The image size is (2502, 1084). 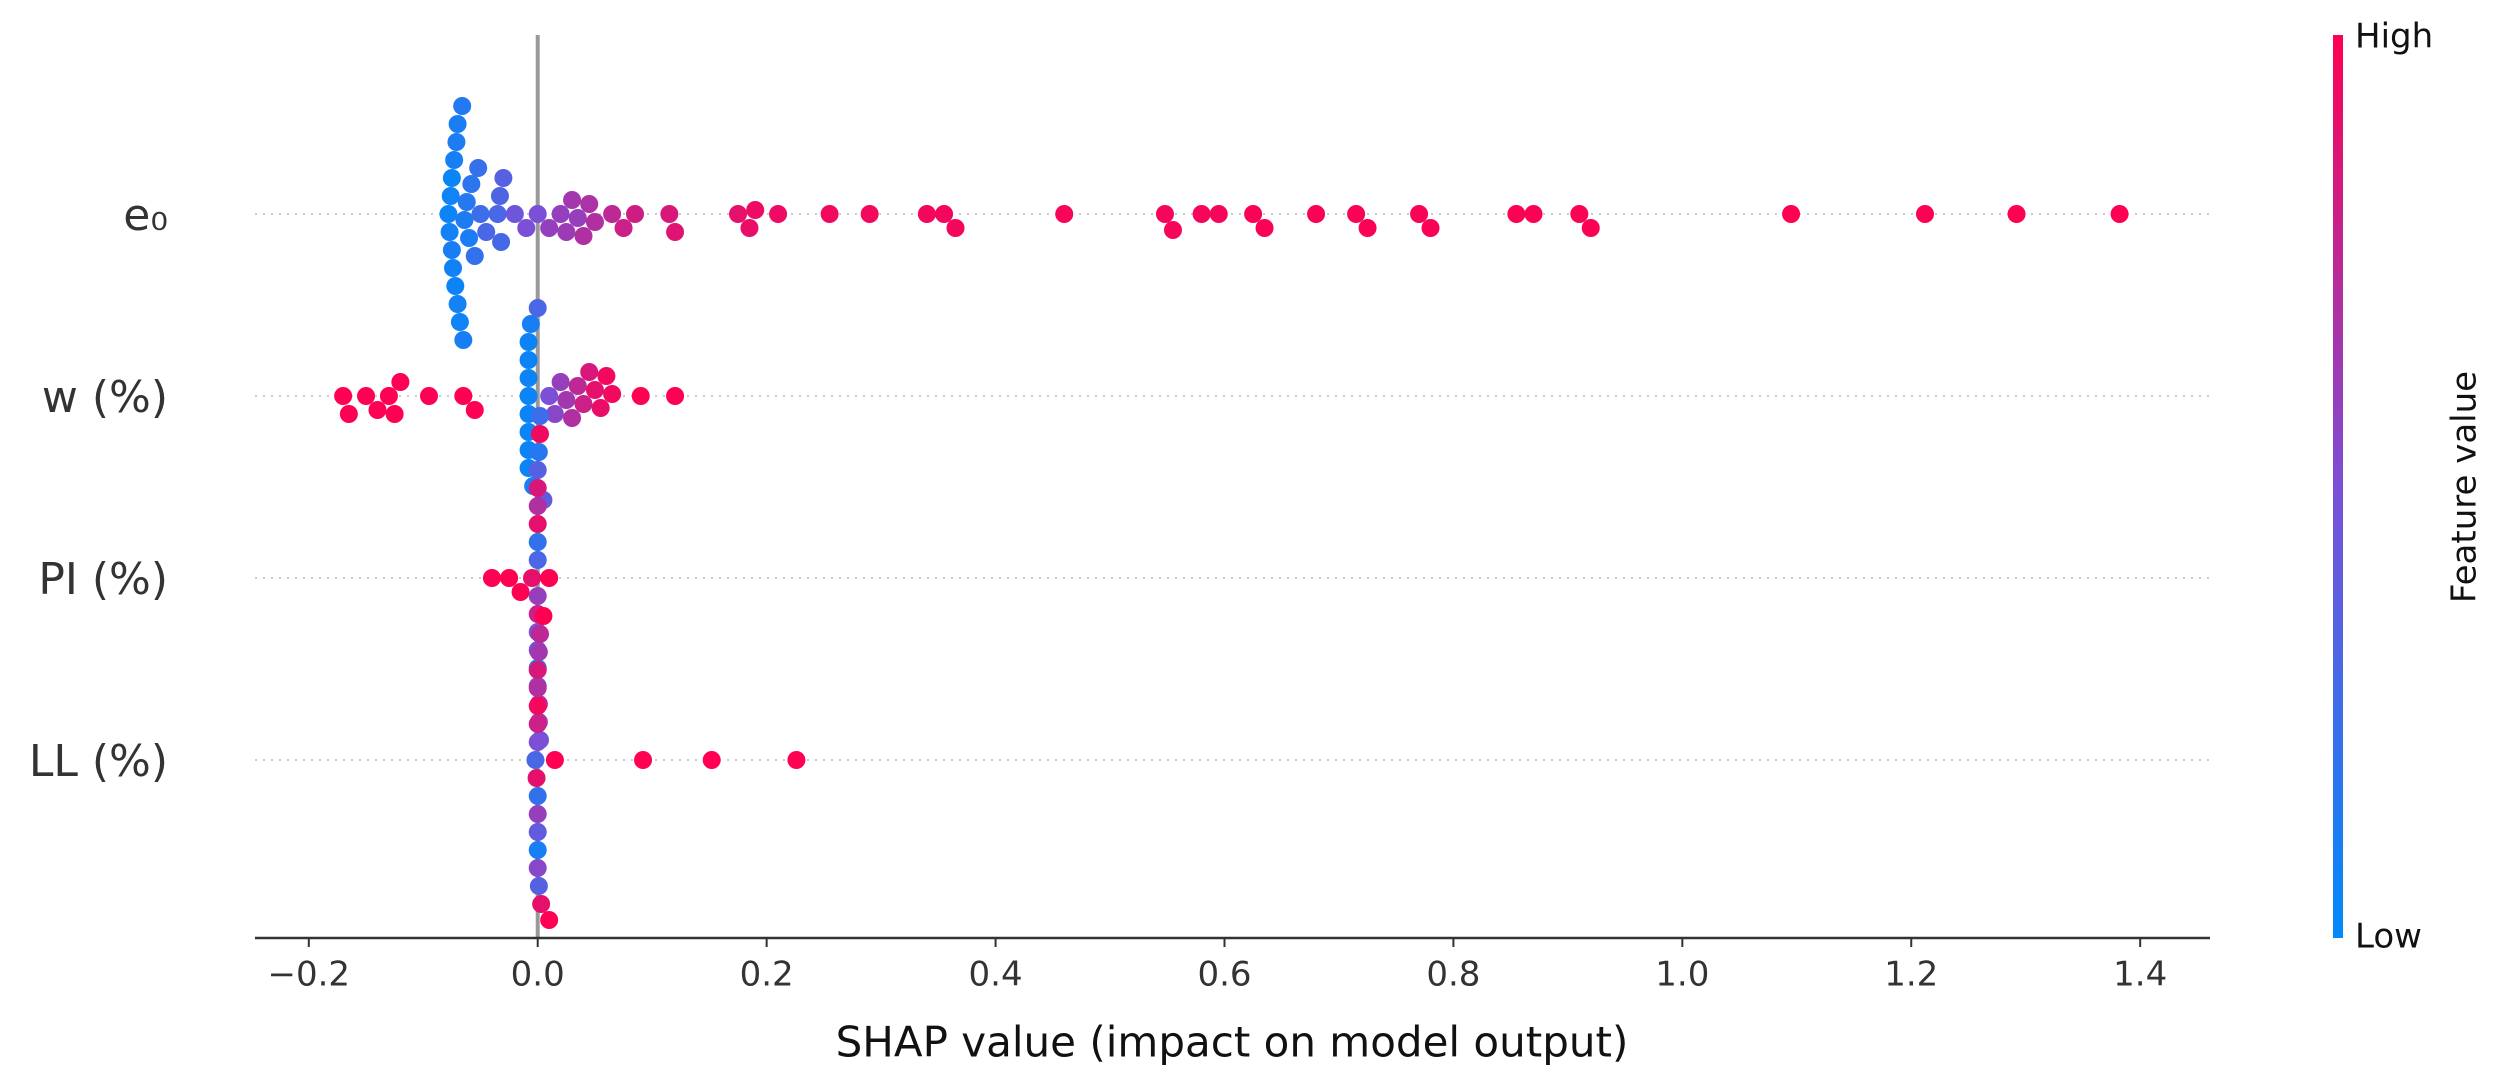 I want to click on x-axis-label: SHAP value (impact on model output), so click(x=1232, y=1042).